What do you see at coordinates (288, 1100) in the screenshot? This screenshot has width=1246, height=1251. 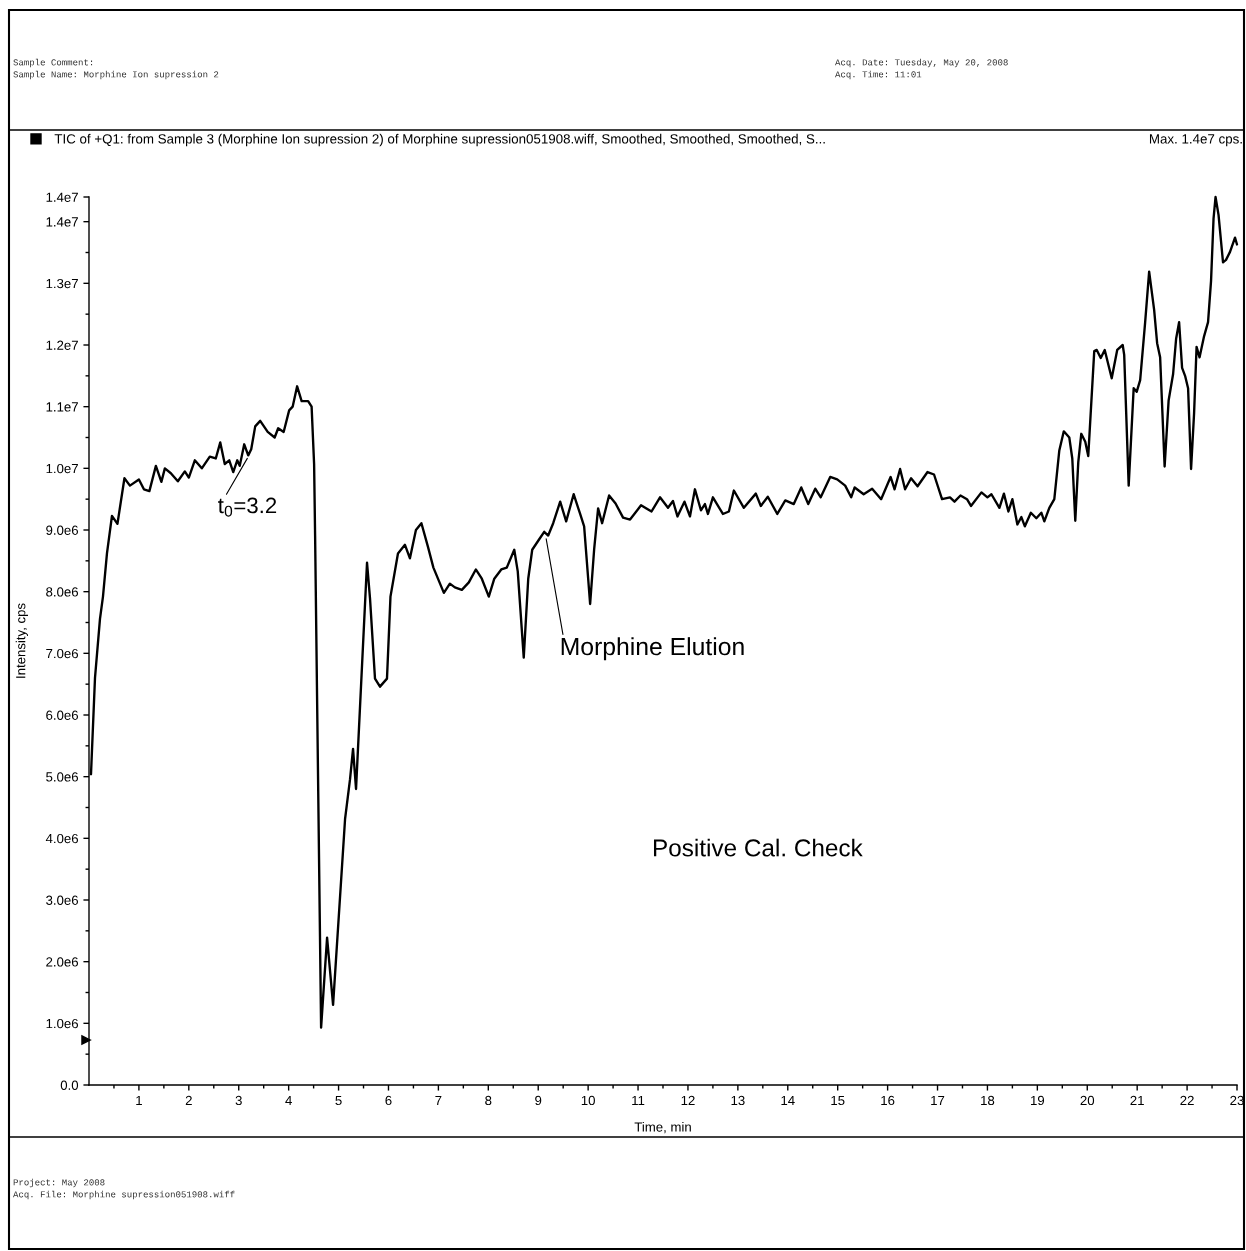 I see `x-tick-label: 4` at bounding box center [288, 1100].